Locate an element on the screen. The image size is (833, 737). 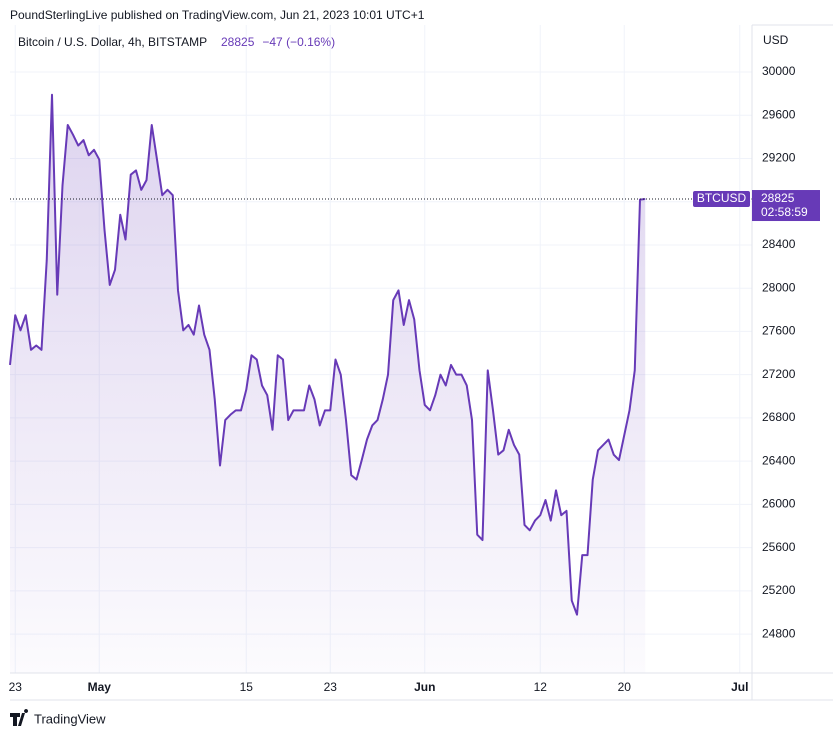
y-tick-label: 26400 is located at coordinates (779, 460).